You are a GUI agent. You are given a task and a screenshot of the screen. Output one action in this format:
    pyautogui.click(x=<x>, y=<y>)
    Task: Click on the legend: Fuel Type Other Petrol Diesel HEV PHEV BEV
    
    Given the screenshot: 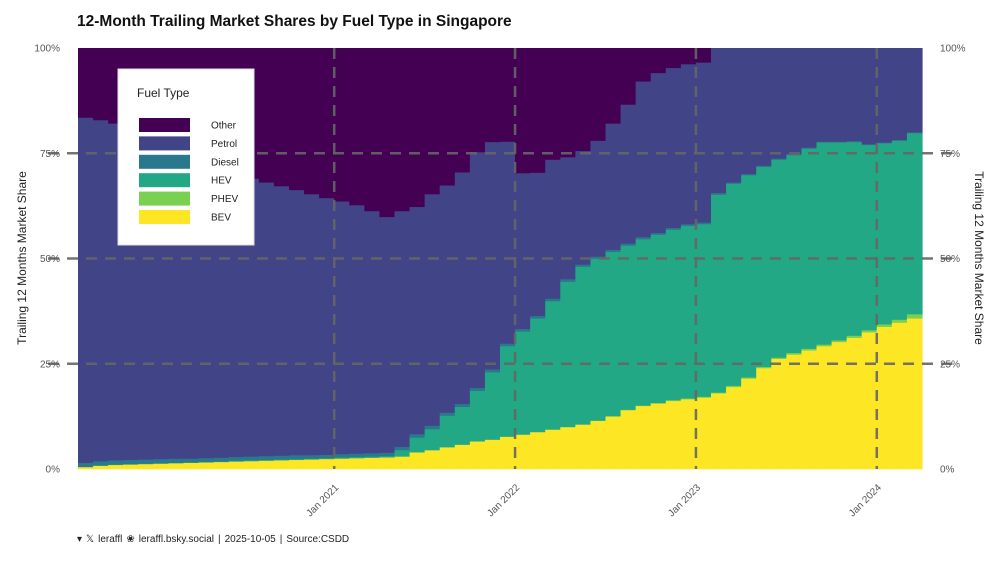 What is the action you would take?
    pyautogui.click(x=186, y=157)
    